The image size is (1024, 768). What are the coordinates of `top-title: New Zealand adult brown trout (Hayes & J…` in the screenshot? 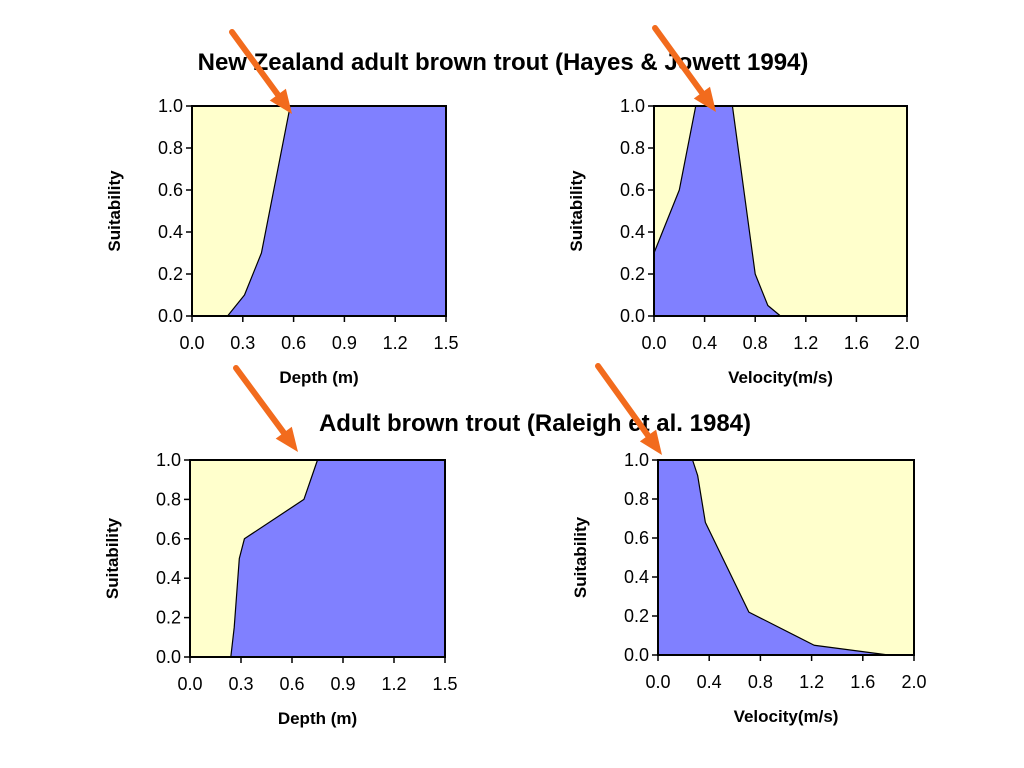 It's located at (503, 62).